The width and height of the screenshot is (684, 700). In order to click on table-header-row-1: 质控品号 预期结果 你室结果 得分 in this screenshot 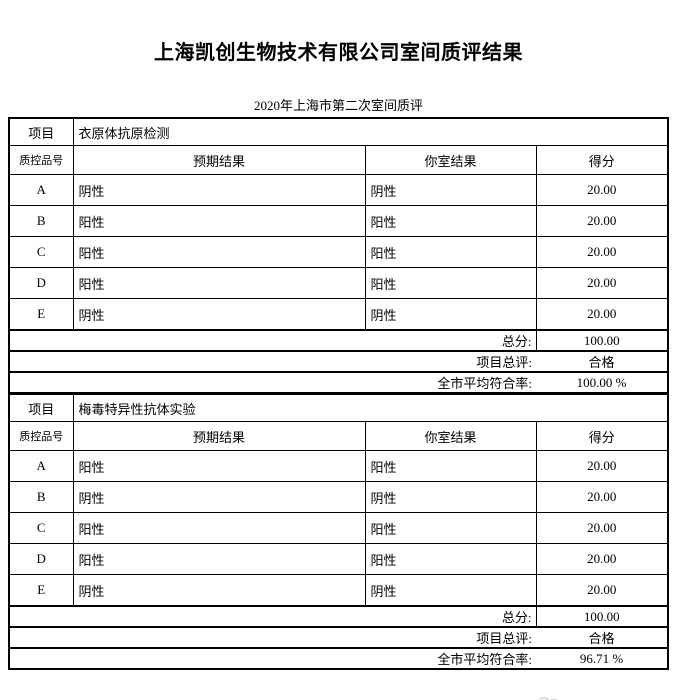, I will do `click(338, 160)`.